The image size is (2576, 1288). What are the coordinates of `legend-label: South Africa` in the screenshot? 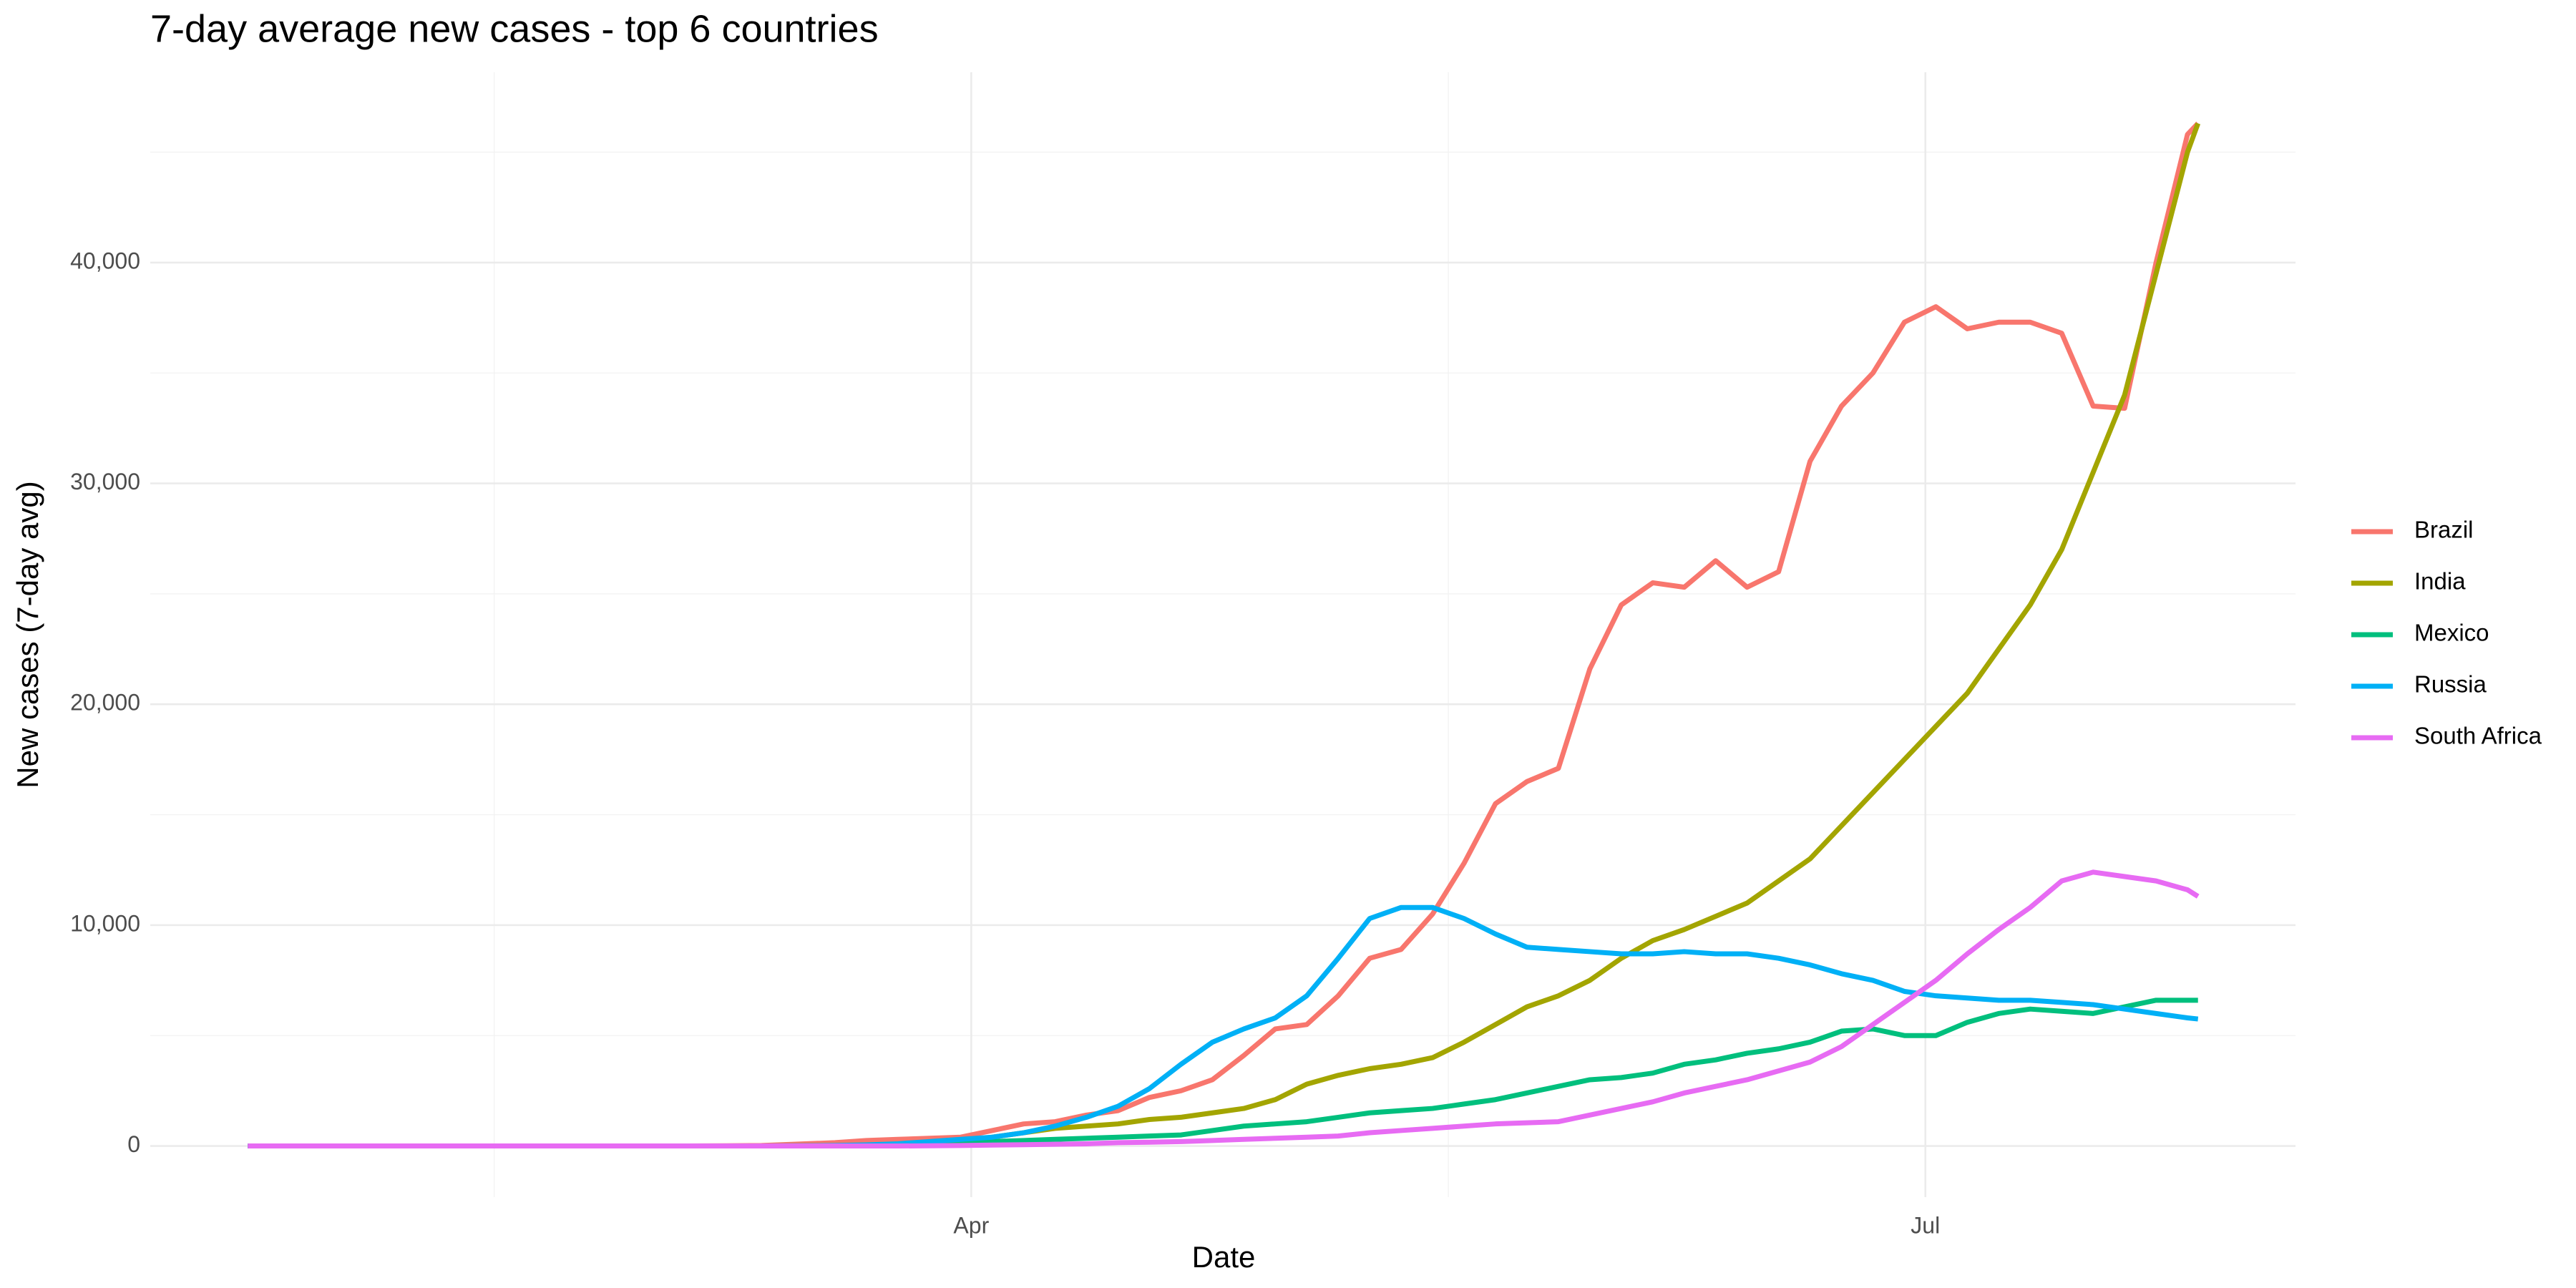 It's located at (2478, 736).